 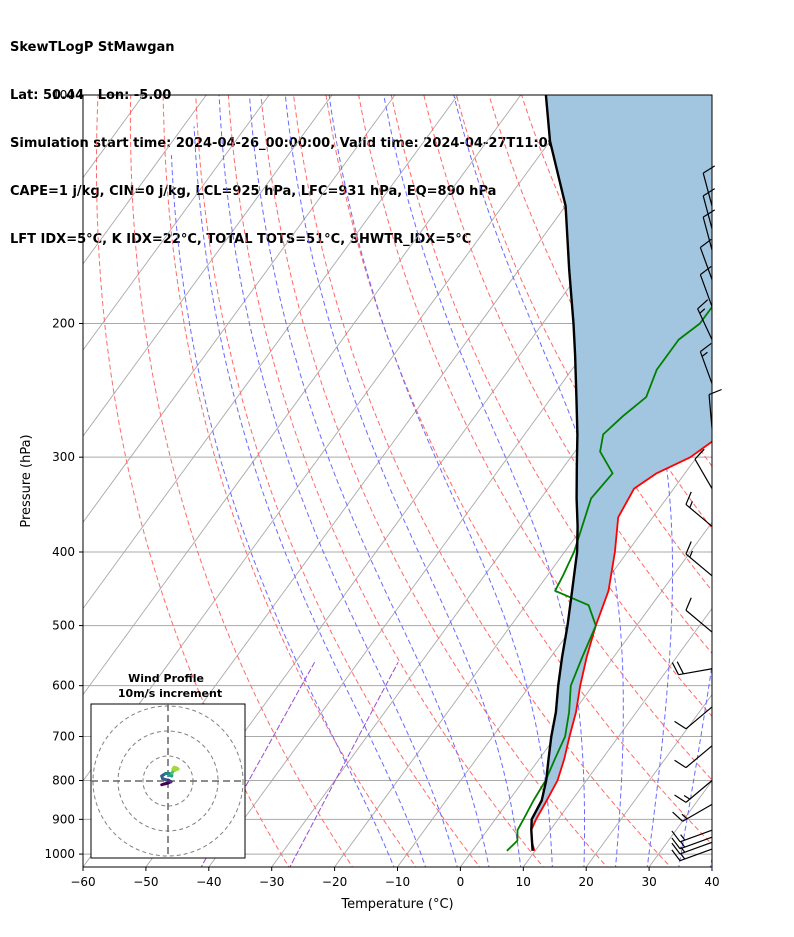 I want to click on x-tick-label: −60, so click(x=82, y=882).